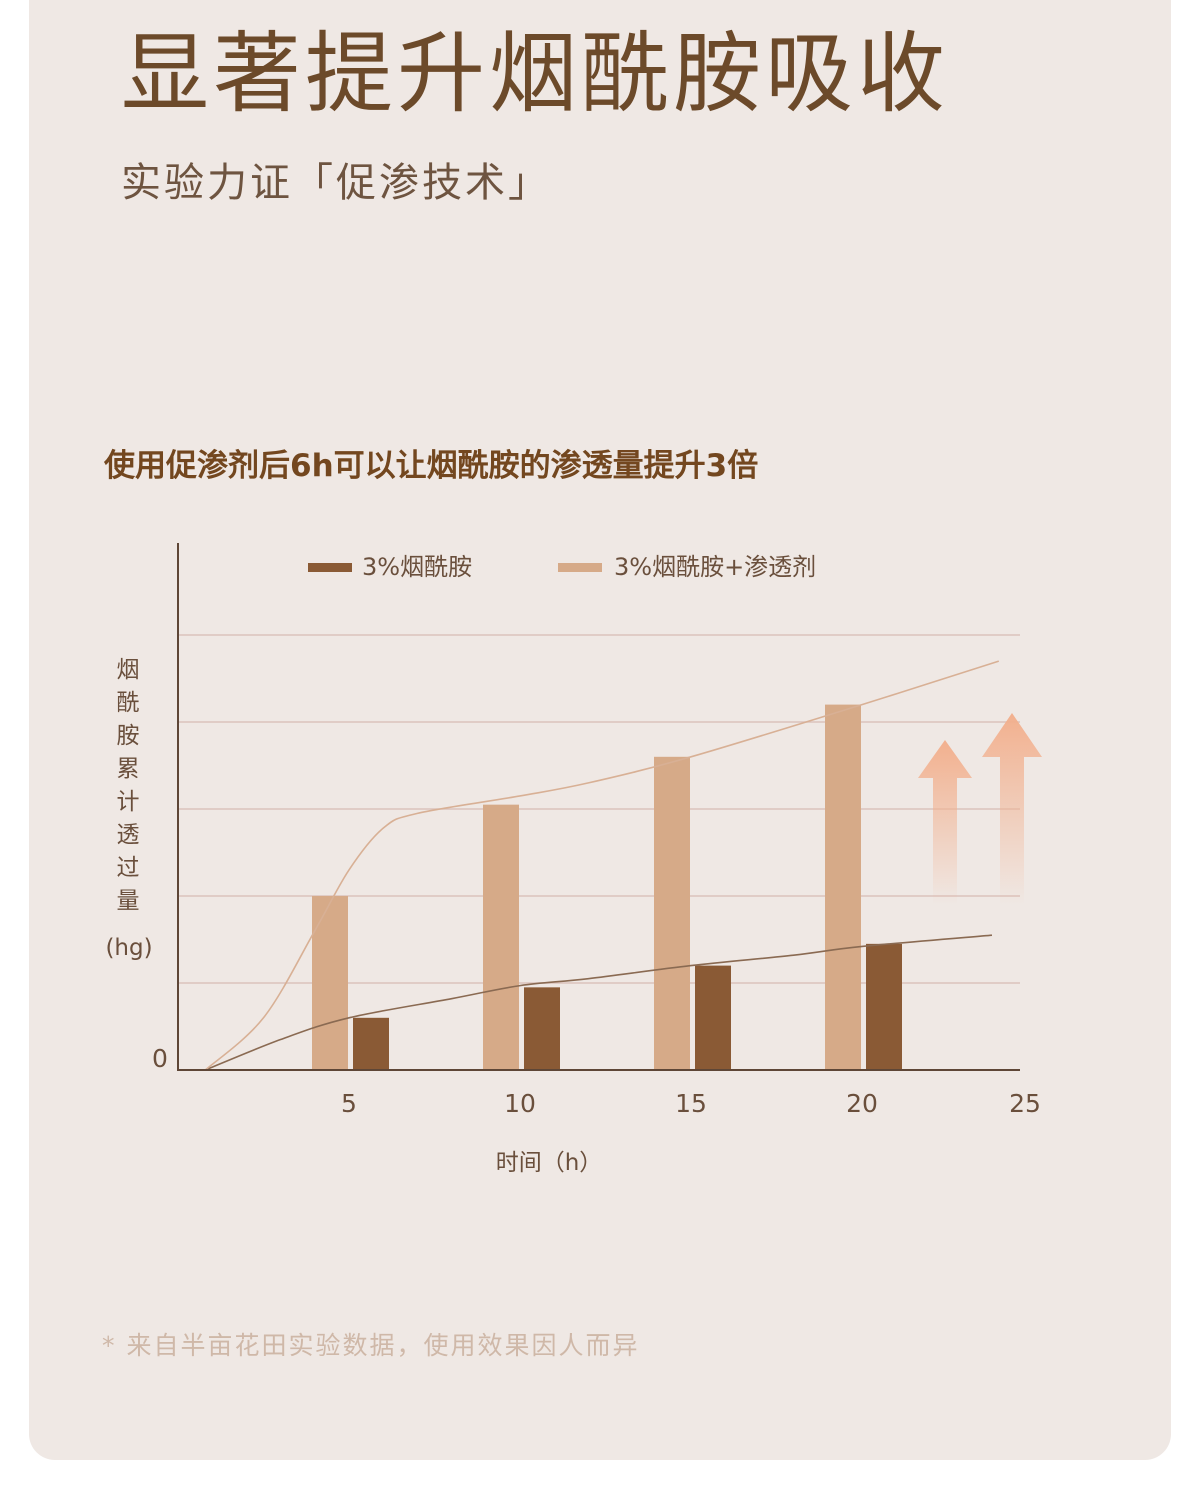 This screenshot has height=1502, width=1200. What do you see at coordinates (489, 6) in the screenshot?
I see `headline-line-1: 核心「促渗」技术` at bounding box center [489, 6].